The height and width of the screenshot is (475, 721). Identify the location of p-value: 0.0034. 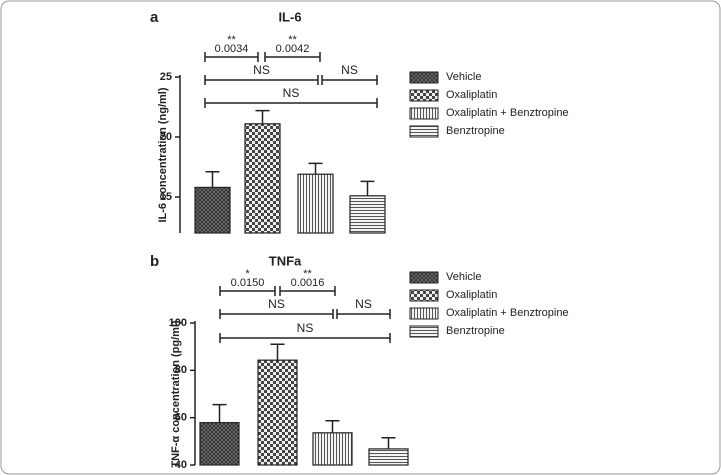
(232, 49).